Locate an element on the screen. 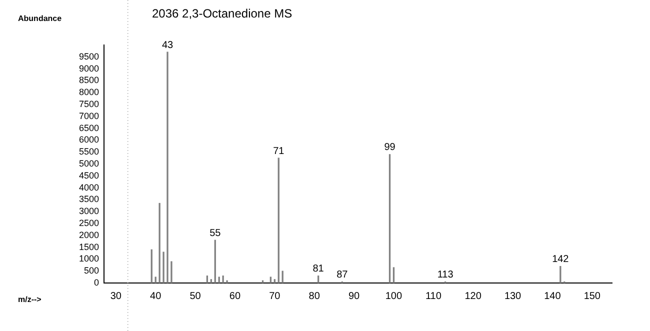 The height and width of the screenshot is (331, 650). y-tick-label: 8000 is located at coordinates (88, 92).